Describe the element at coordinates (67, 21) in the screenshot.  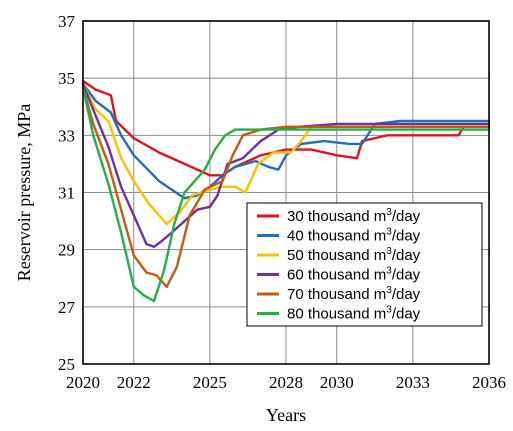
I see `y-tick-label: 37` at that location.